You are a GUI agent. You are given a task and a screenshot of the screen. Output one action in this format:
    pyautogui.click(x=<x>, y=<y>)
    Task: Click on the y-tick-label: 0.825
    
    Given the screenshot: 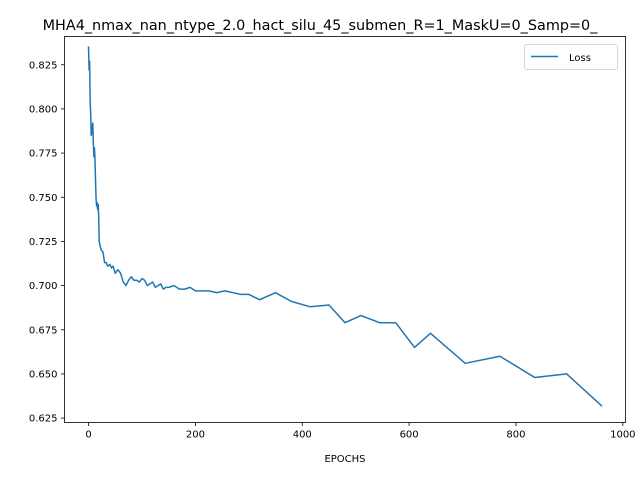 What is the action you would take?
    pyautogui.click(x=43, y=65)
    